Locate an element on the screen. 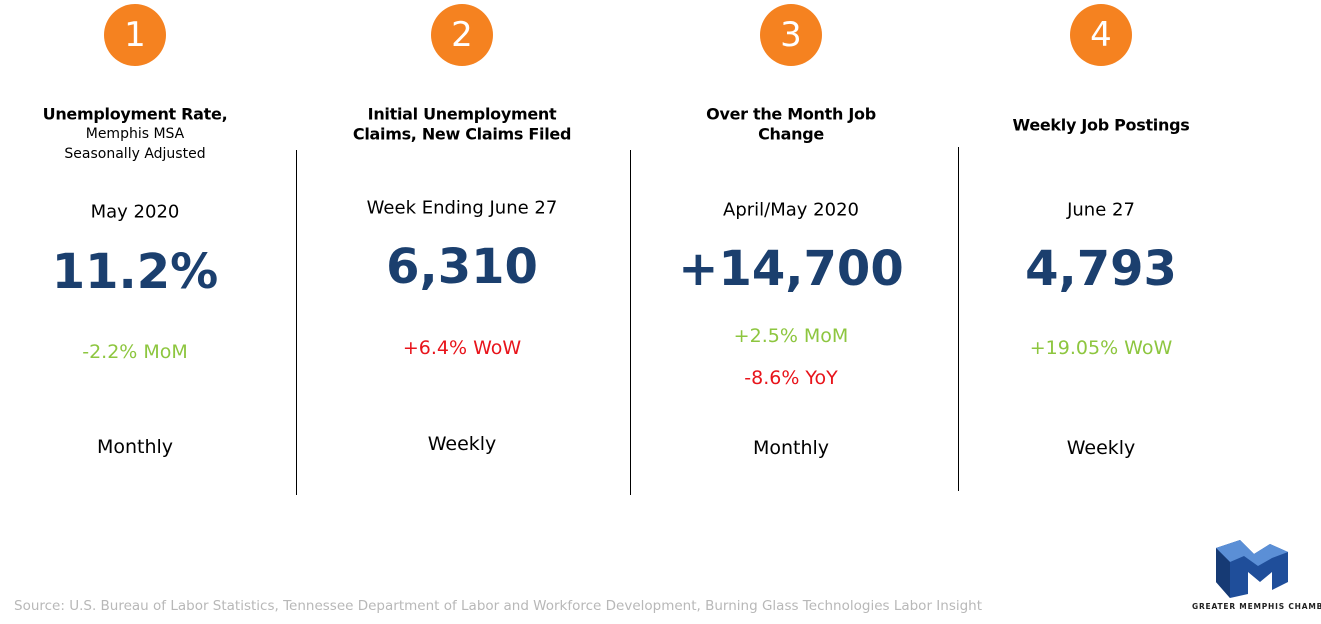 The width and height of the screenshot is (1321, 624). logo-text: GREATER MEMPHIS CHAMBER is located at coordinates (1256, 606).